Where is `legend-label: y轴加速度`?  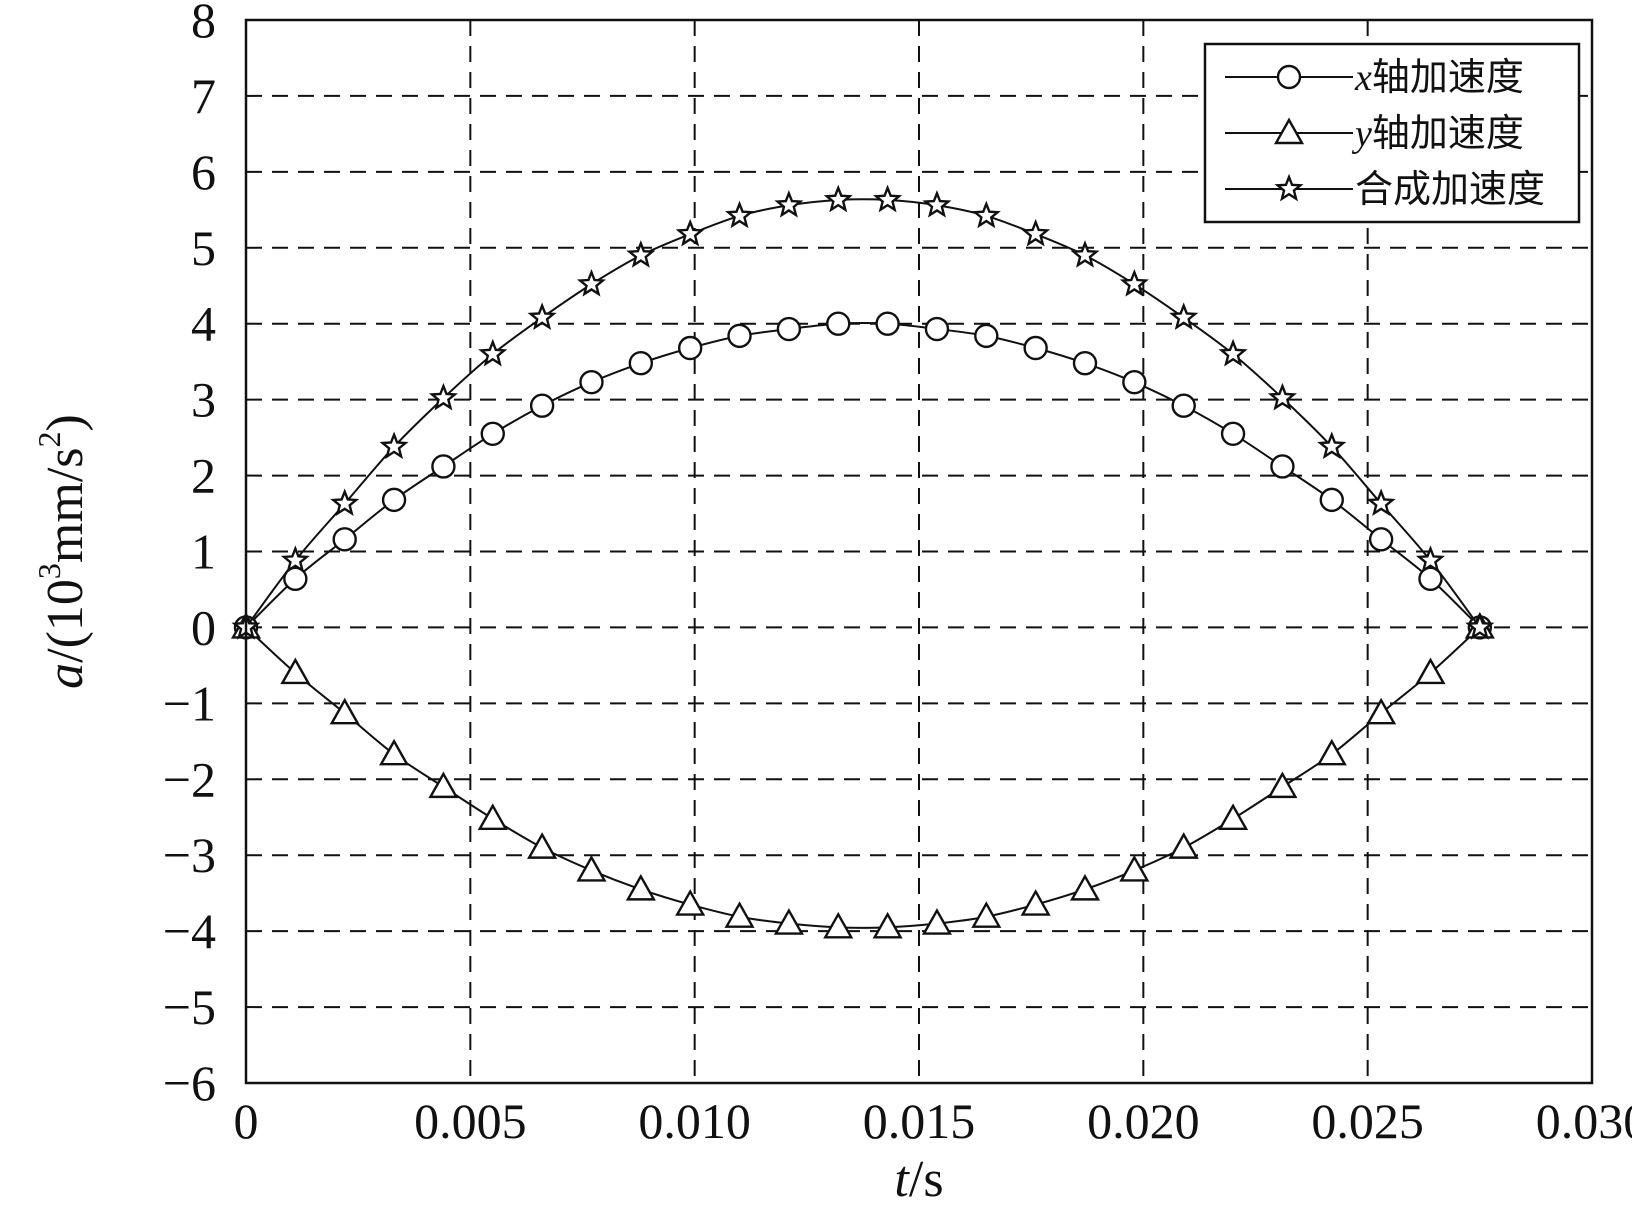 legend-label: y轴加速度 is located at coordinates (1437, 134).